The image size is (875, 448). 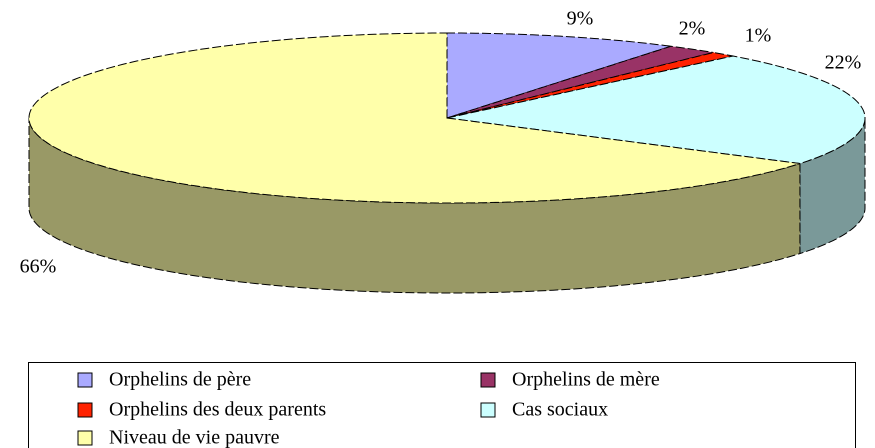 I want to click on legend-label: Orphelins de mère, so click(x=586, y=380).